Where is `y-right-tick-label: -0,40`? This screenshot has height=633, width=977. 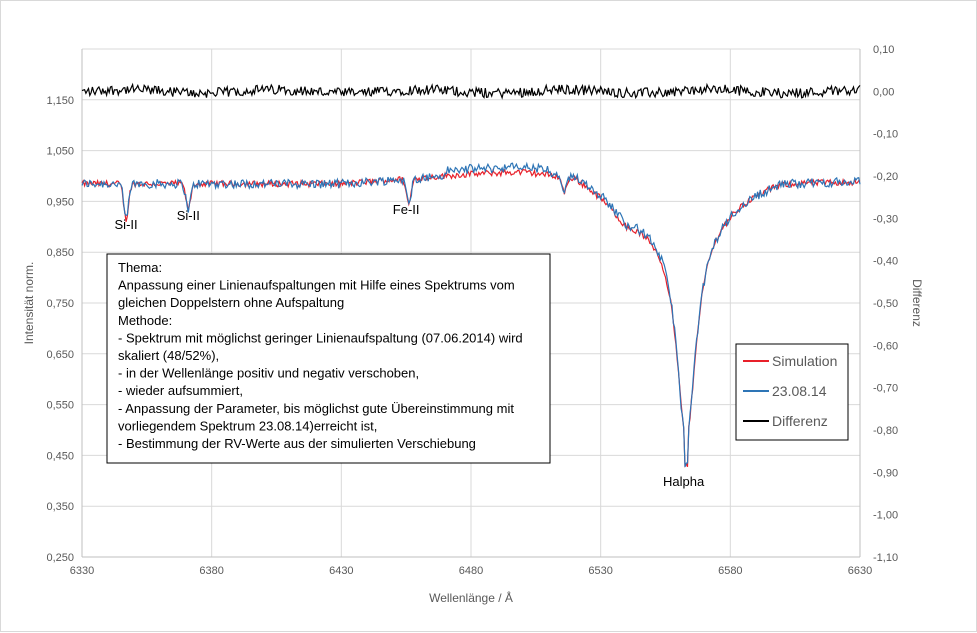
y-right-tick-label: -0,40 is located at coordinates (885, 262).